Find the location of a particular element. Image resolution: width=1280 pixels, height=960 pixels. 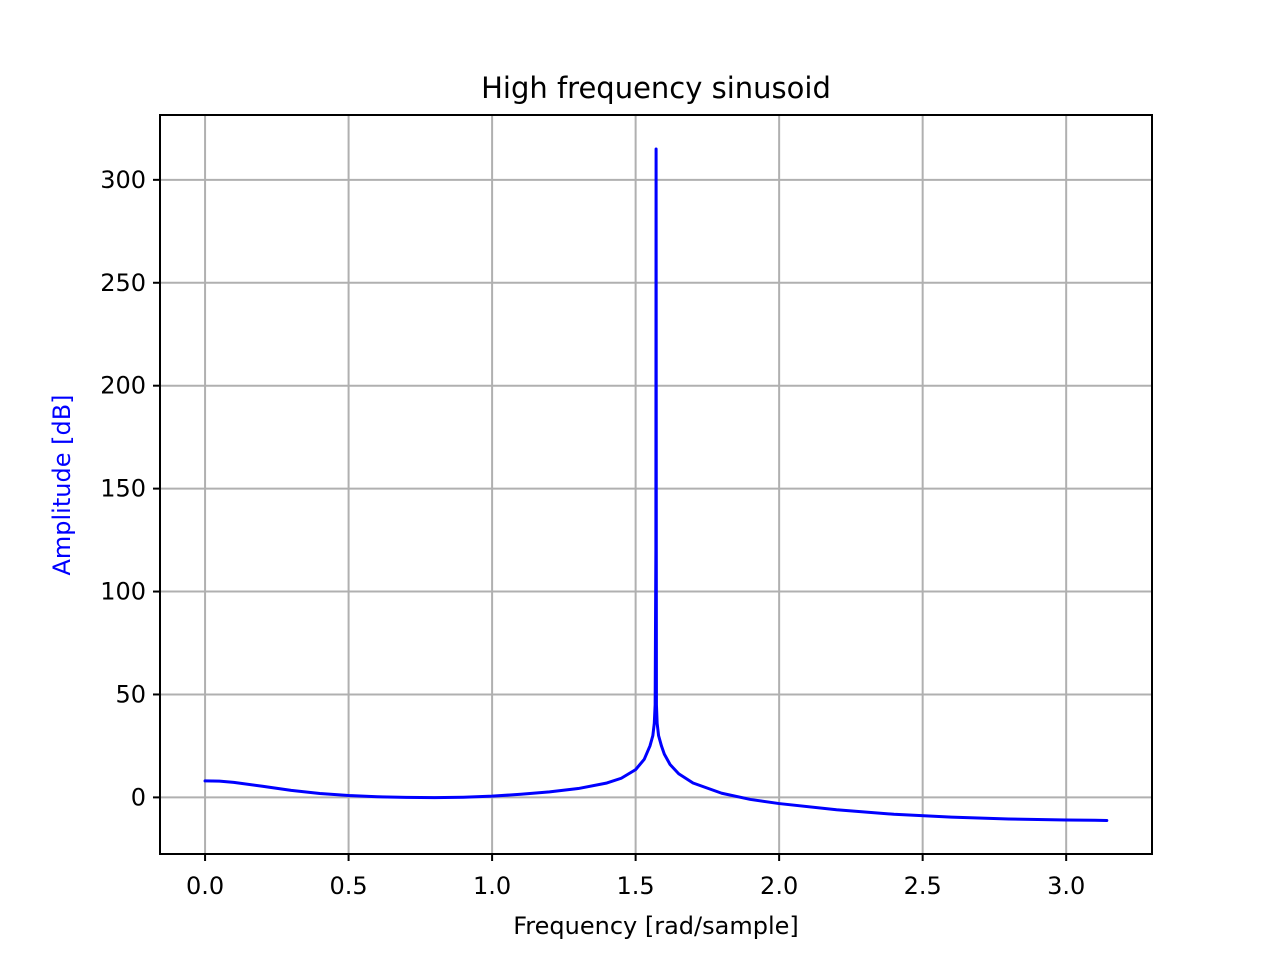

y-tick-label: 50 is located at coordinates (130, 694).